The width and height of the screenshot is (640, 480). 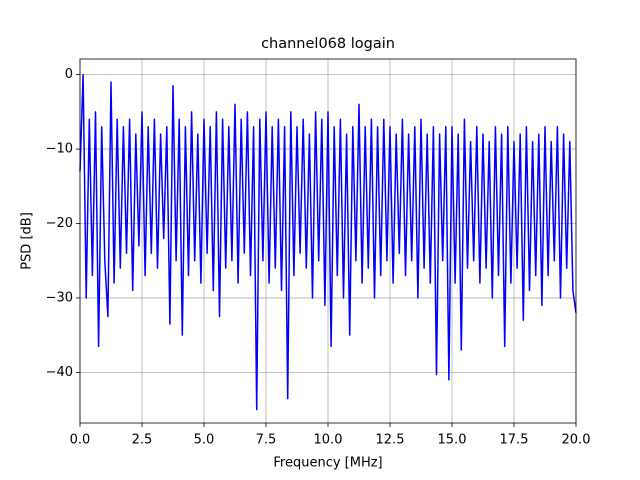 I want to click on x-tick-label: 15.0, so click(x=452, y=440).